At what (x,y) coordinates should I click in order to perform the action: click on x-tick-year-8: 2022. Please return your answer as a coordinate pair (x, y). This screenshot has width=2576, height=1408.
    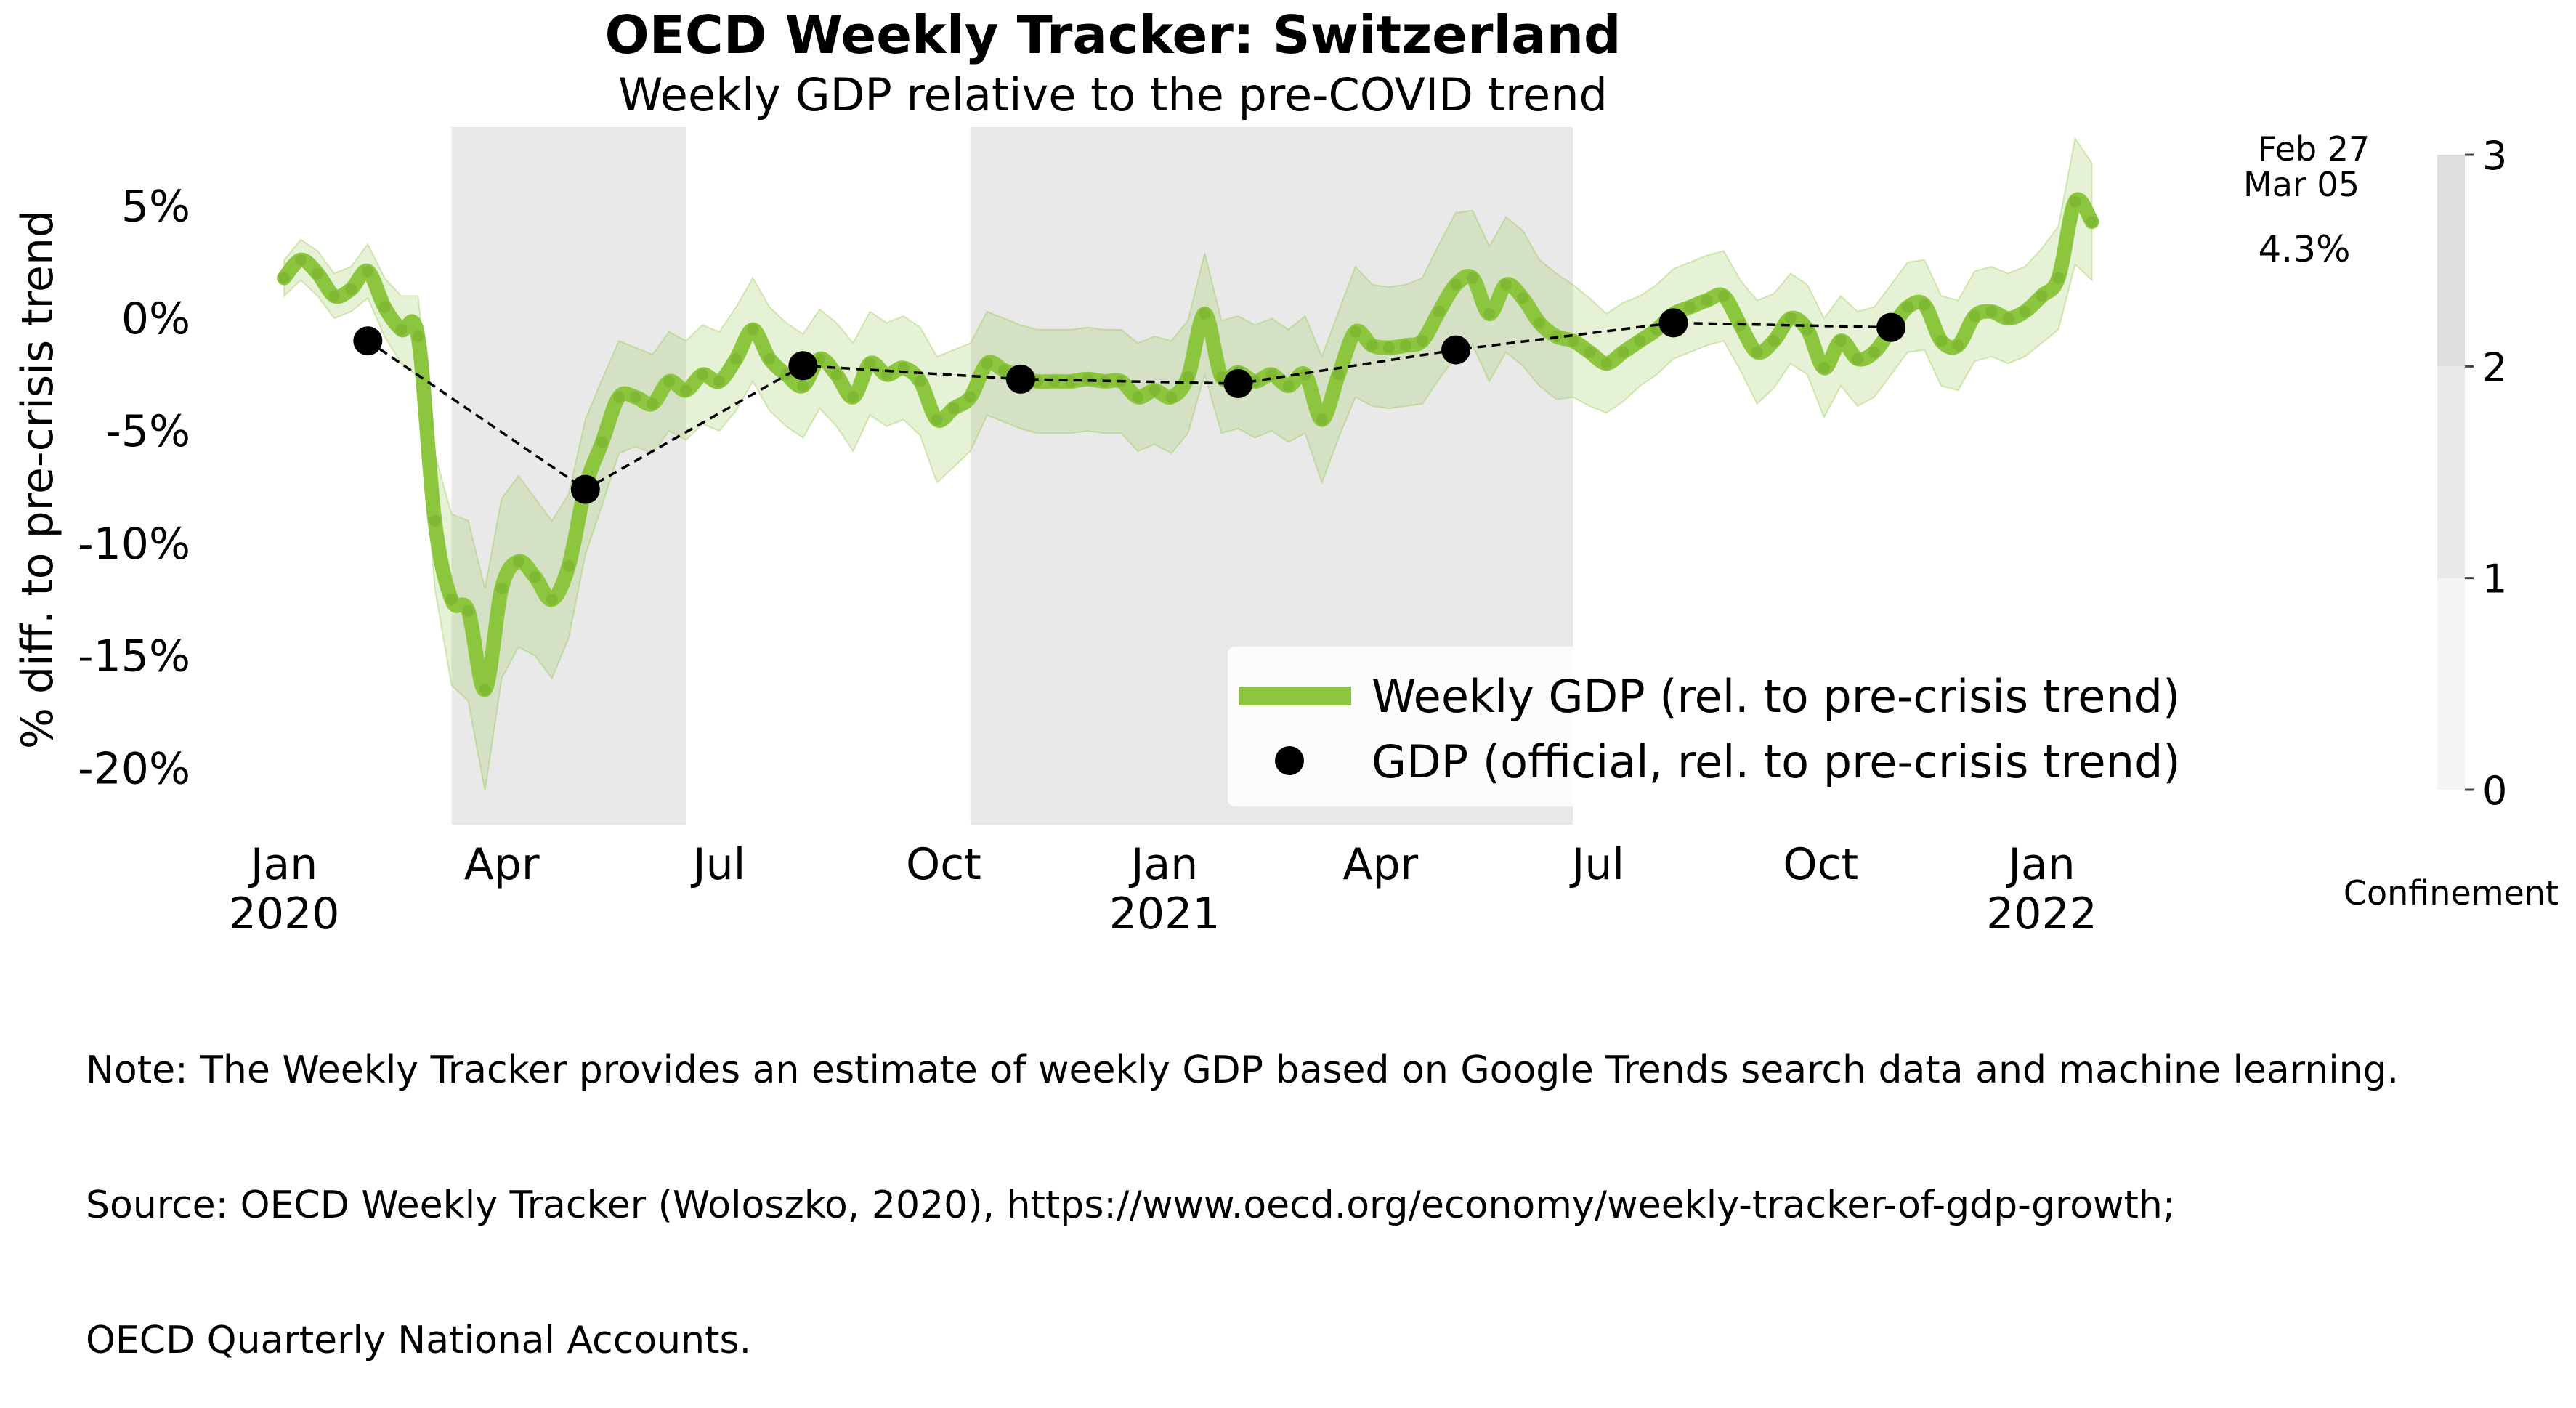
    Looking at the image, I should click on (2041, 914).